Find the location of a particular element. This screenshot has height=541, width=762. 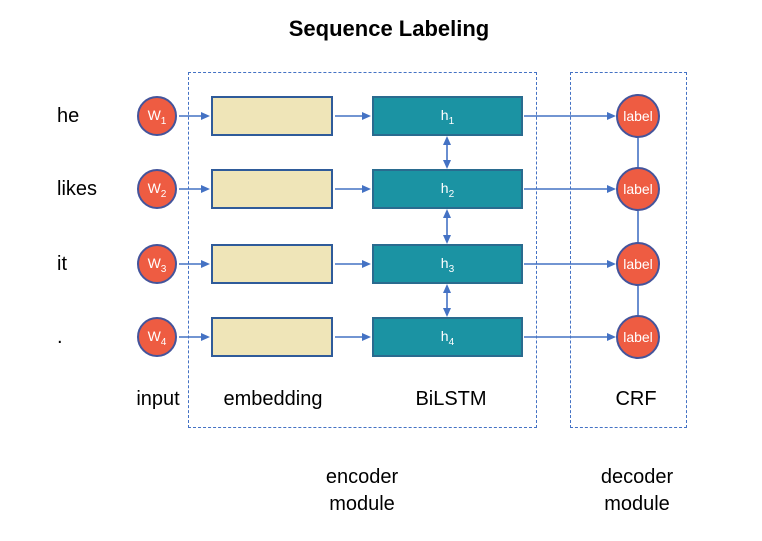

column-label-embedding: embedding is located at coordinates (273, 399).